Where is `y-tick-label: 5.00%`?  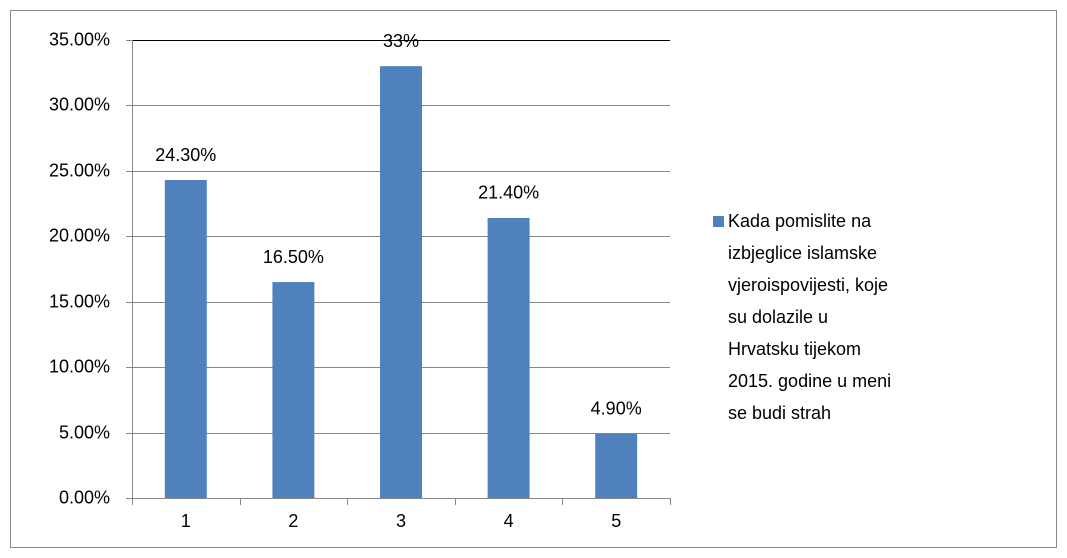 y-tick-label: 5.00% is located at coordinates (84, 432).